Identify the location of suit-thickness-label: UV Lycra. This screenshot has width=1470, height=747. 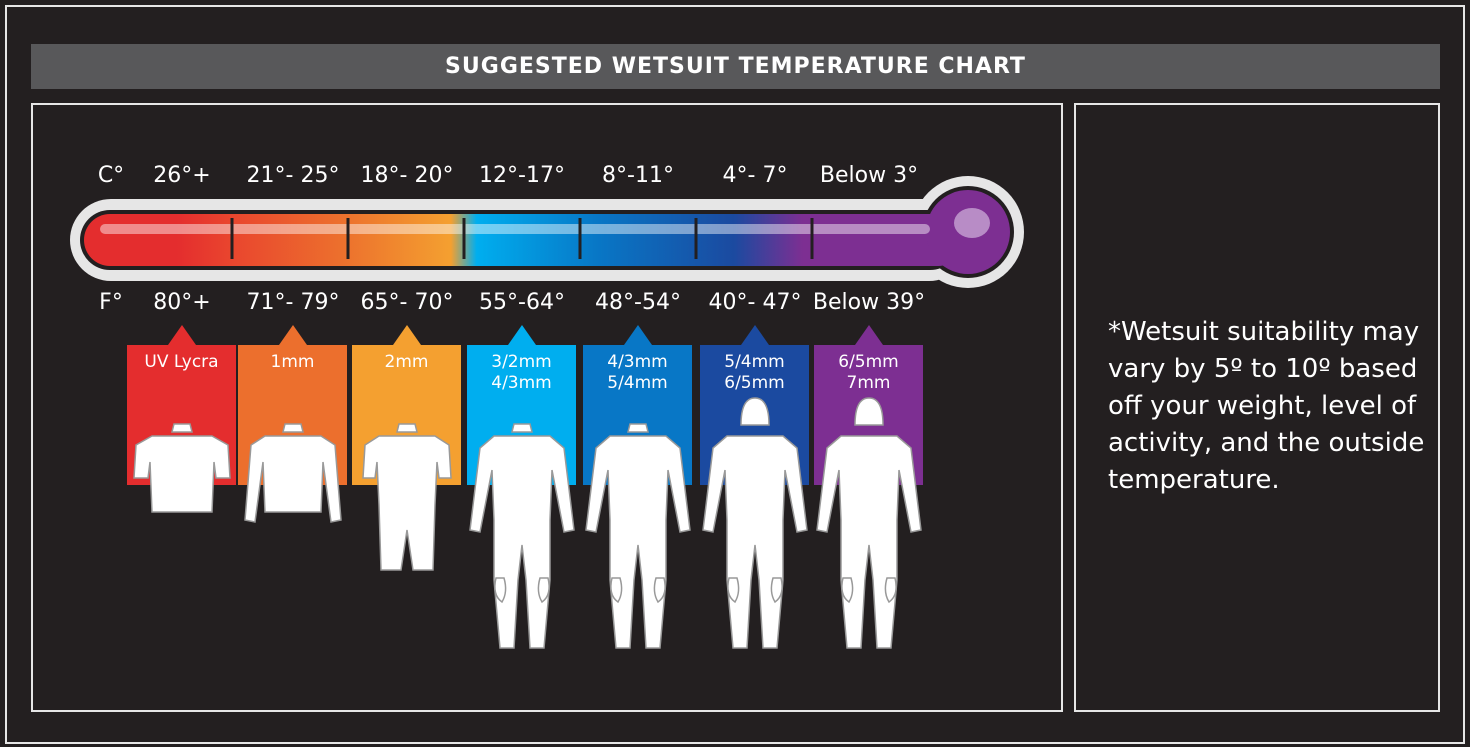
(181, 362).